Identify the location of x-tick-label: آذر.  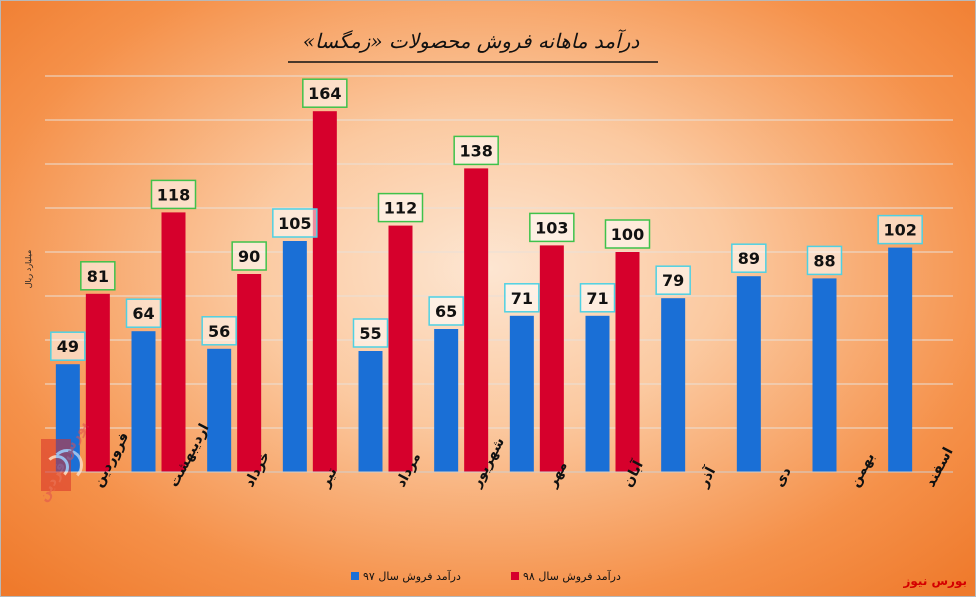
(706, 477).